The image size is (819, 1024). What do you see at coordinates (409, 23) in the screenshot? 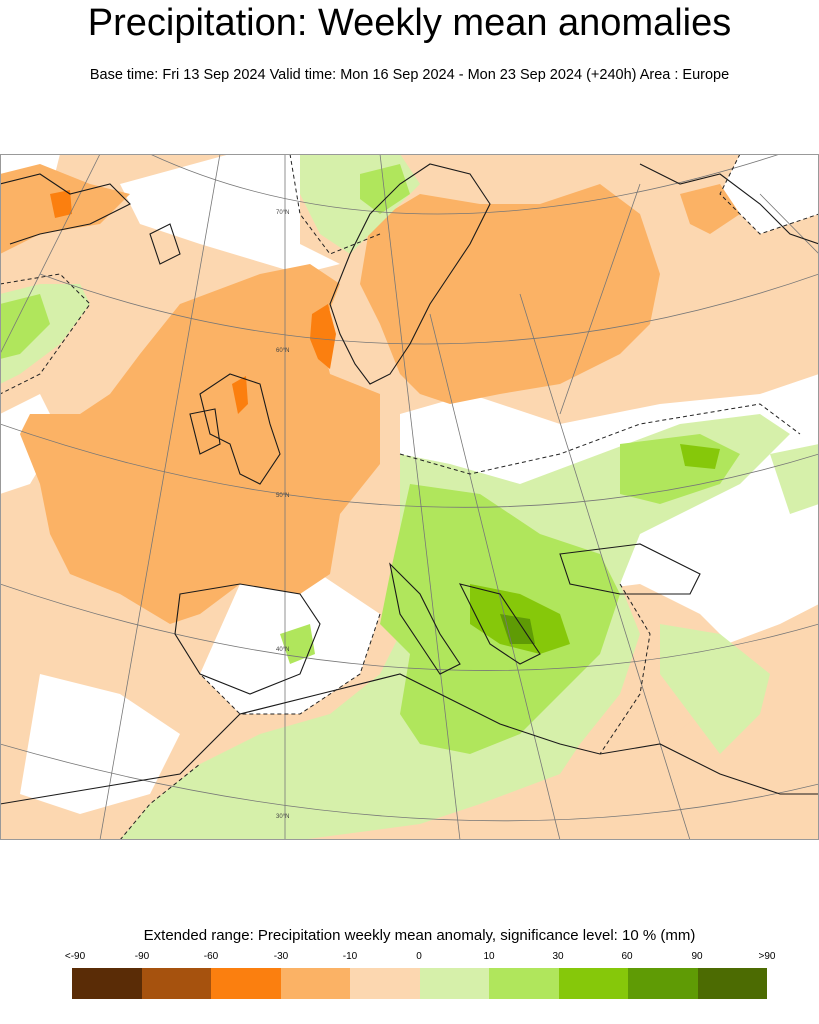
I see `page-title: Precipitation: Weekly mean anomalies` at bounding box center [409, 23].